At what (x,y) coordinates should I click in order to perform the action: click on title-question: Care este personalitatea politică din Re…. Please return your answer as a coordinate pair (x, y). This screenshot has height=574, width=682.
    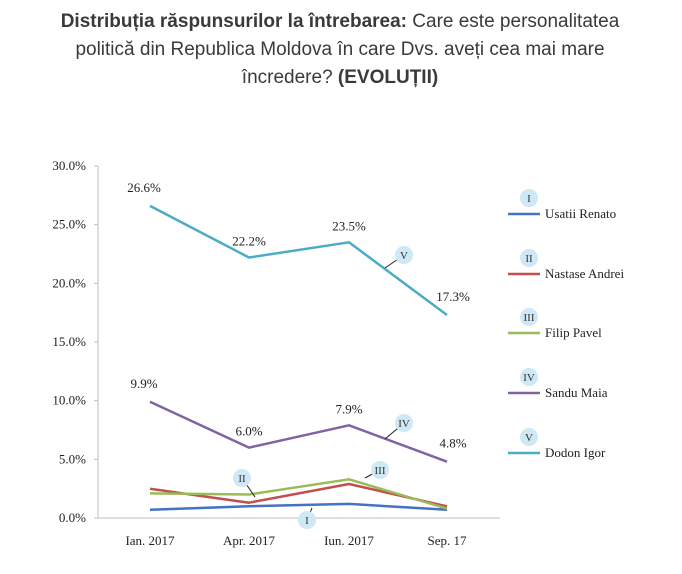
    Looking at the image, I should click on (347, 49).